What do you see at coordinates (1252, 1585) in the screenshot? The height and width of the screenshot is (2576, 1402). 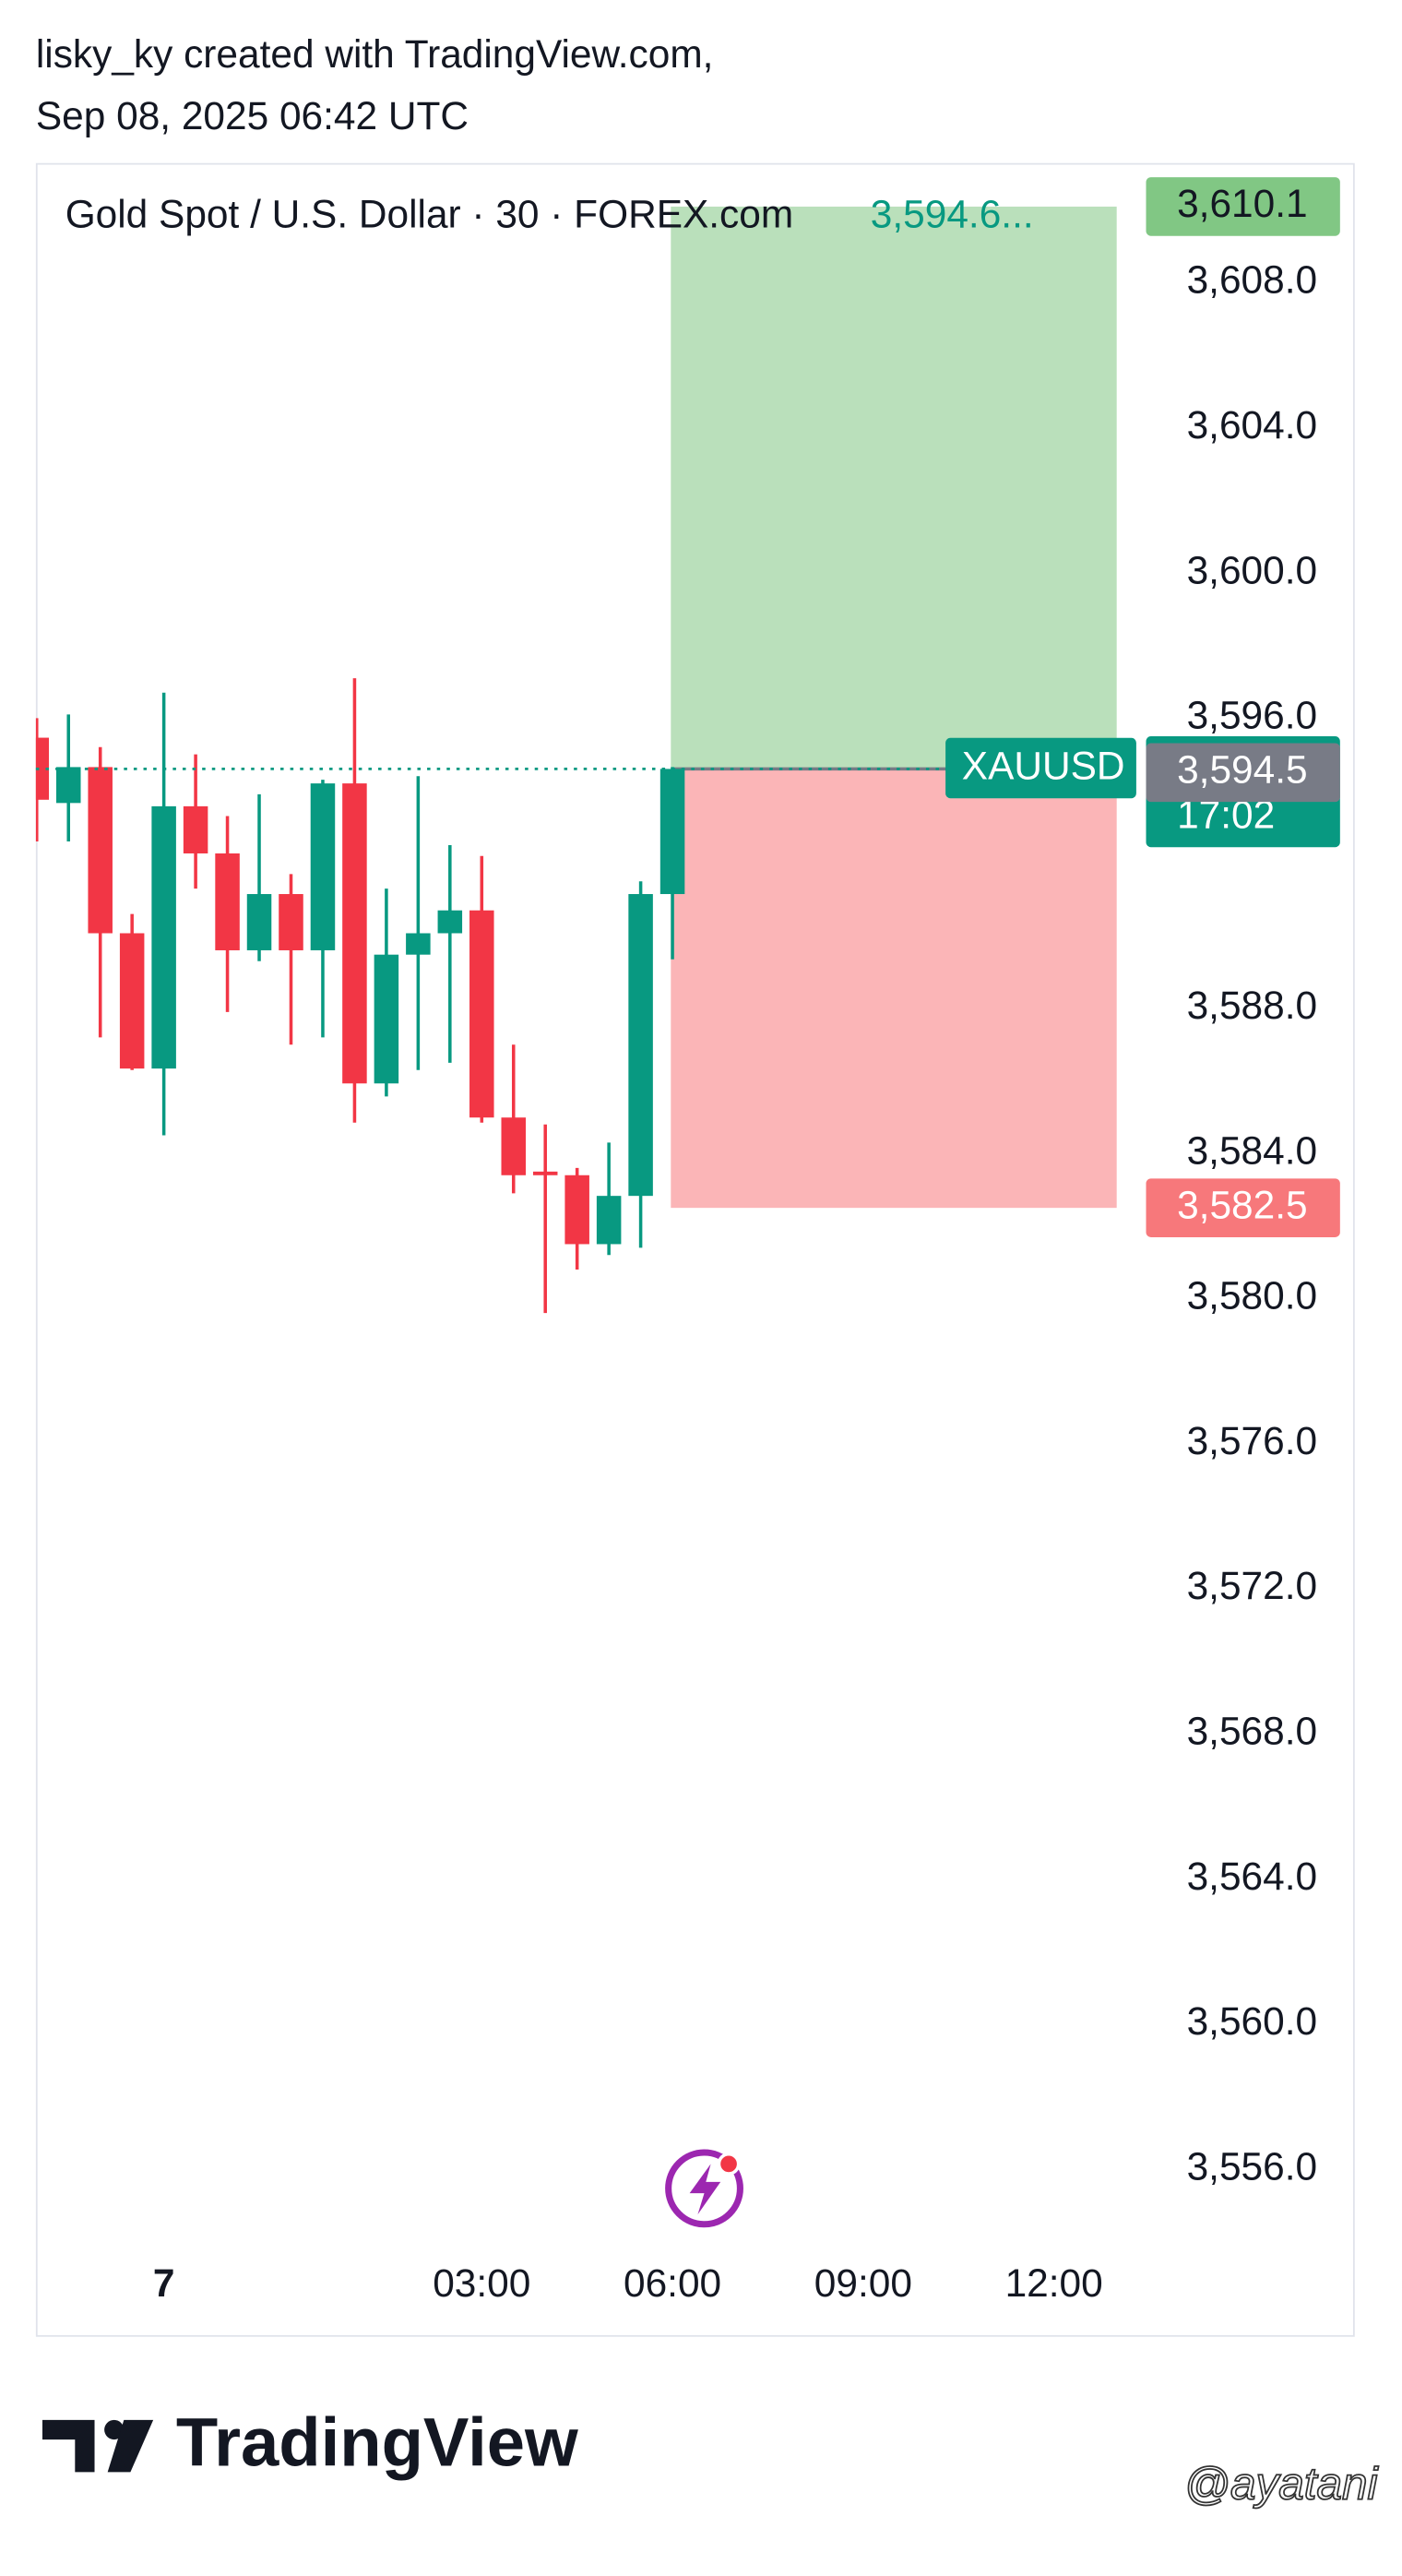 I see `y-tick-label: 3,572.0` at bounding box center [1252, 1585].